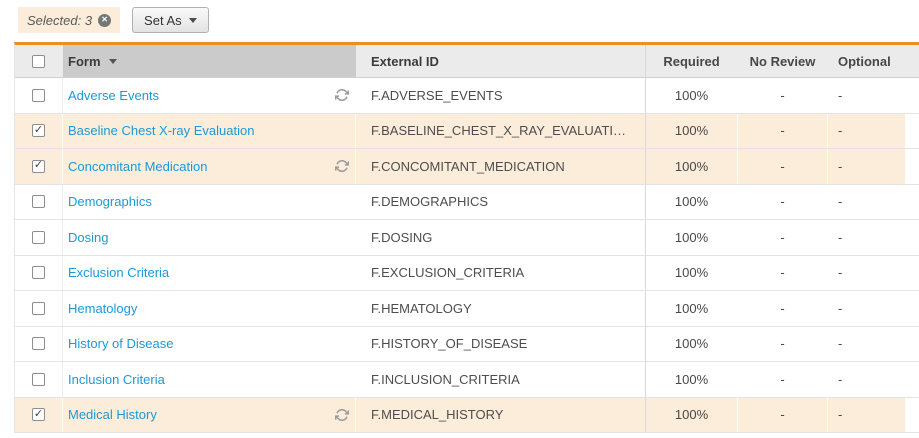 The width and height of the screenshot is (919, 438). I want to click on external-id-cell: F.DOSING, so click(501, 237).